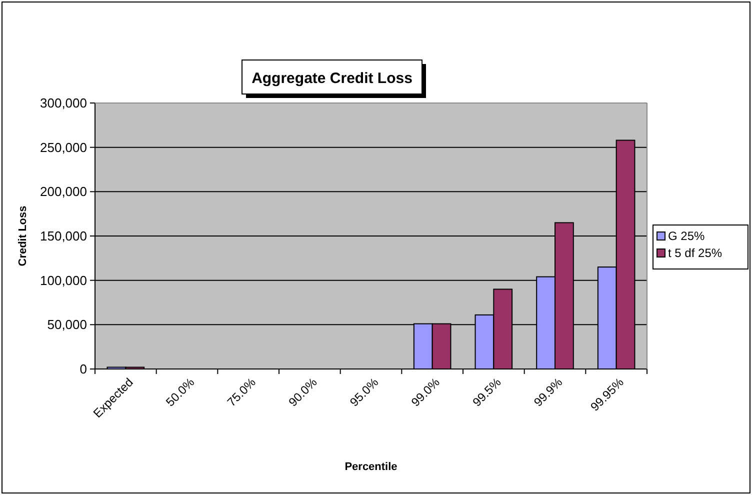 The height and width of the screenshot is (495, 752). Describe the element at coordinates (63, 103) in the screenshot. I see `y-tick-label: 300,000` at that location.